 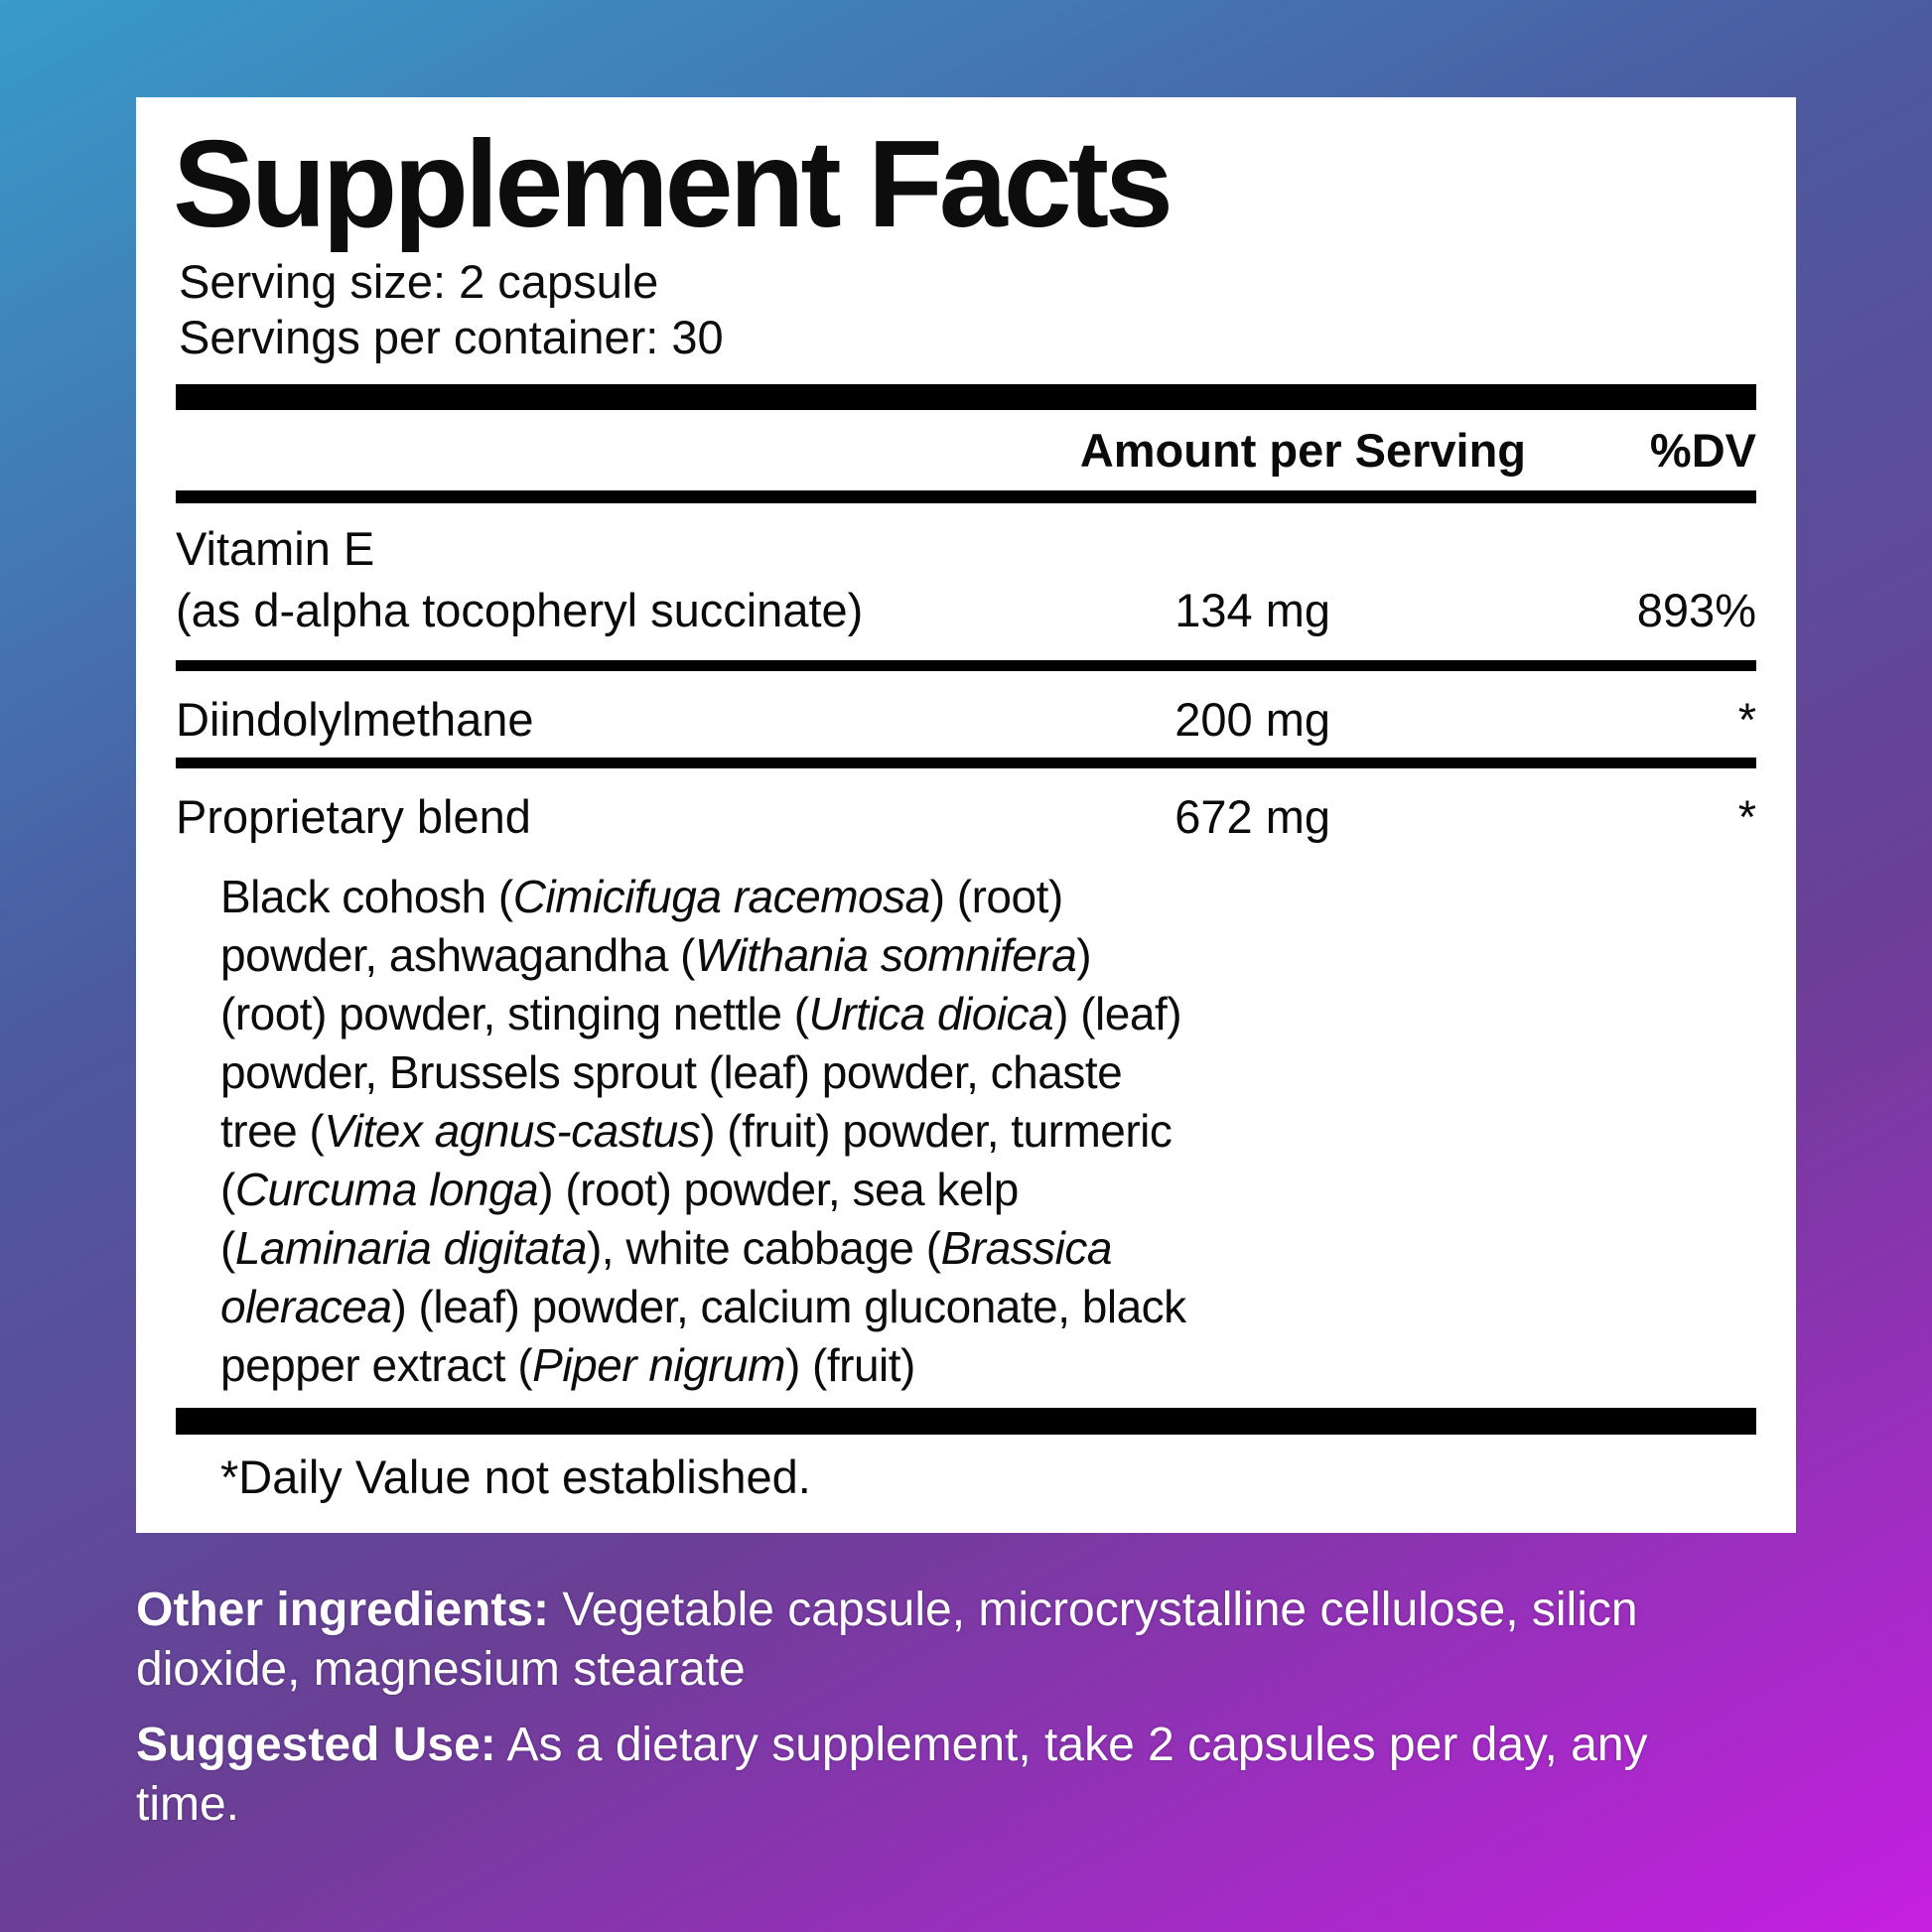 I want to click on nutrient-name: Diindolylmethane, so click(x=355, y=719).